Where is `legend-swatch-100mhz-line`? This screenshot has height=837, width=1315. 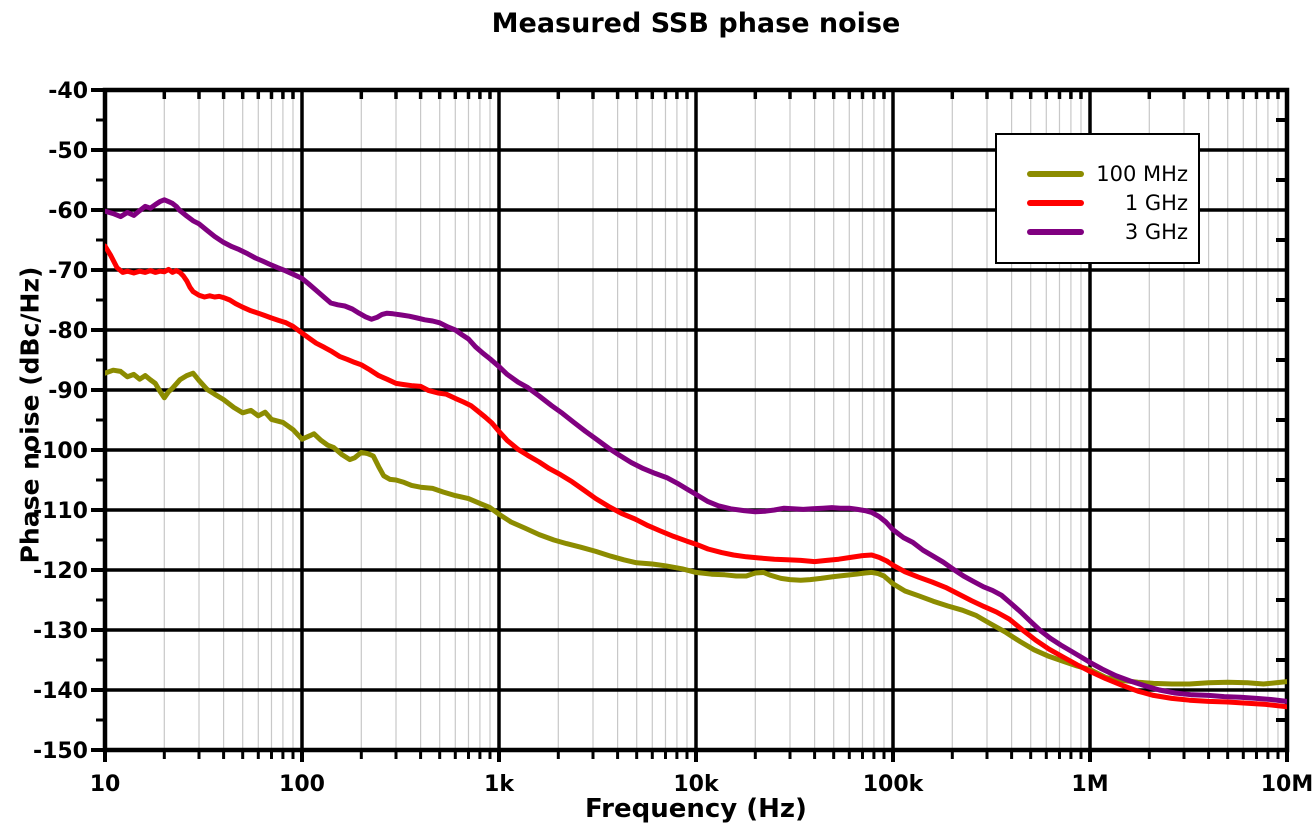 legend-swatch-100mhz-line is located at coordinates (1055, 173).